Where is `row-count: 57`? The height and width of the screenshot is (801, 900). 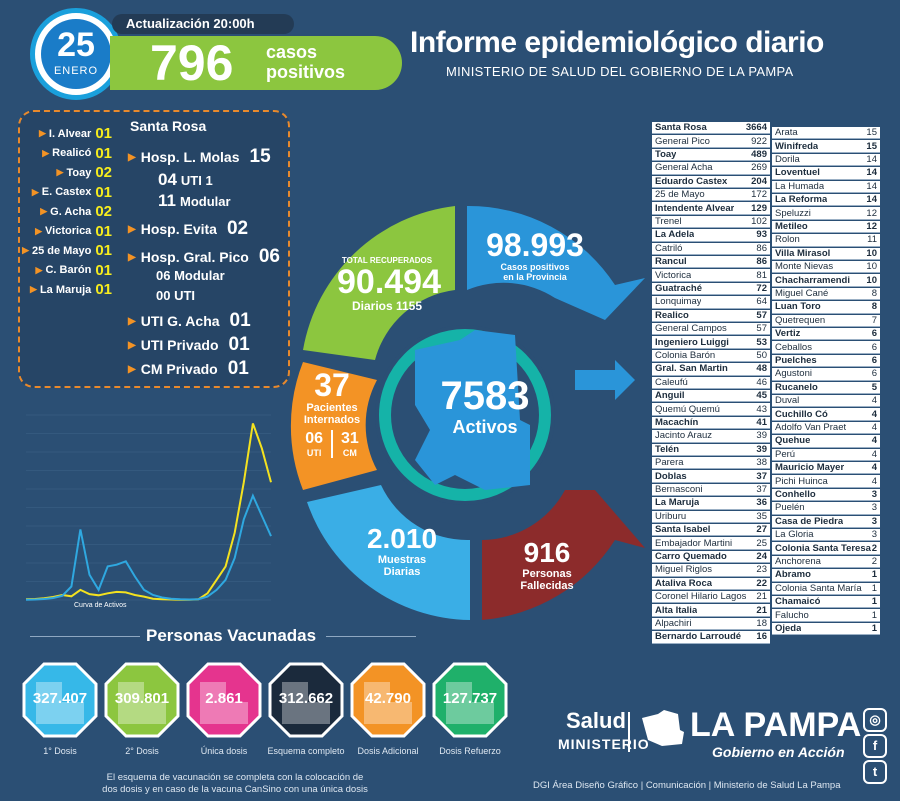
row-count: 57 is located at coordinates (761, 315).